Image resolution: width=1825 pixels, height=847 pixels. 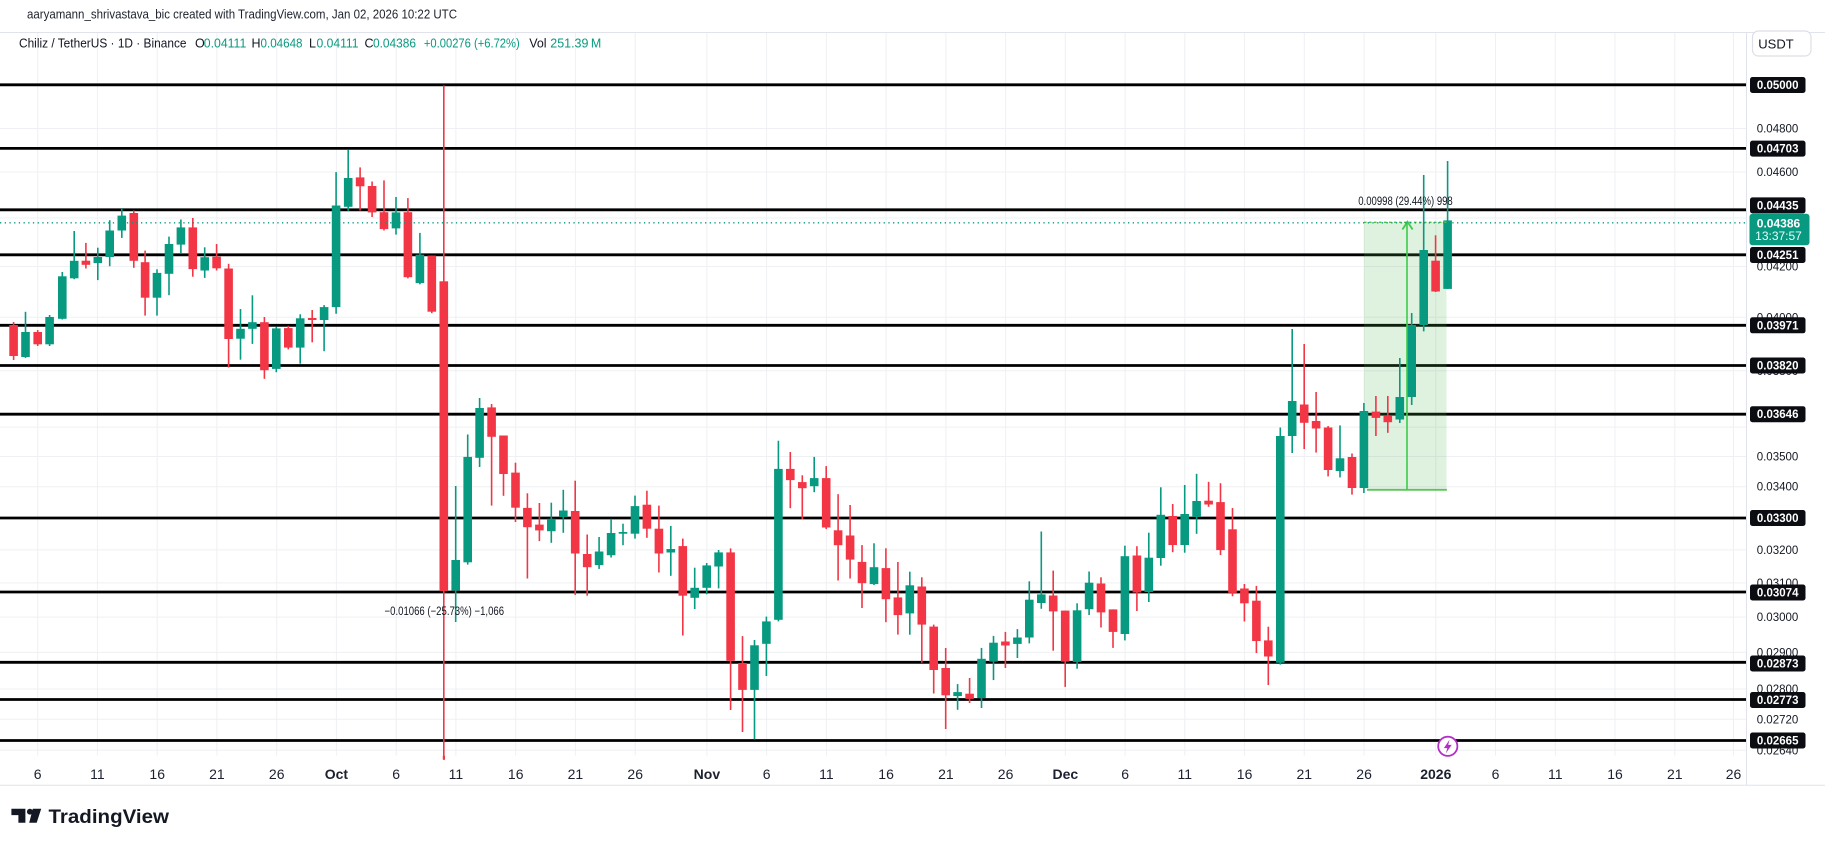 I want to click on svg-text: C, so click(x=369, y=44).